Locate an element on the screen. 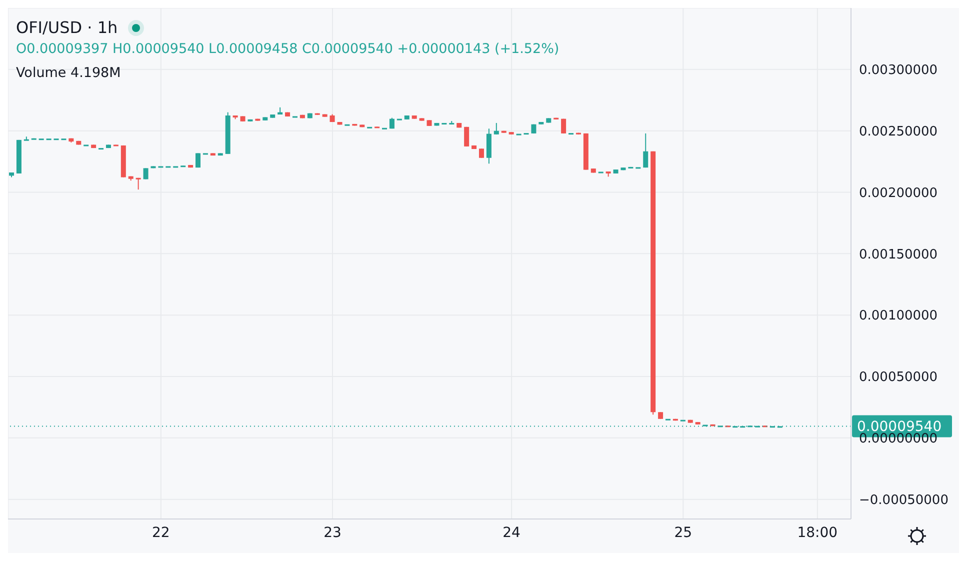  y-tick-label: 0.00200000 is located at coordinates (898, 193).